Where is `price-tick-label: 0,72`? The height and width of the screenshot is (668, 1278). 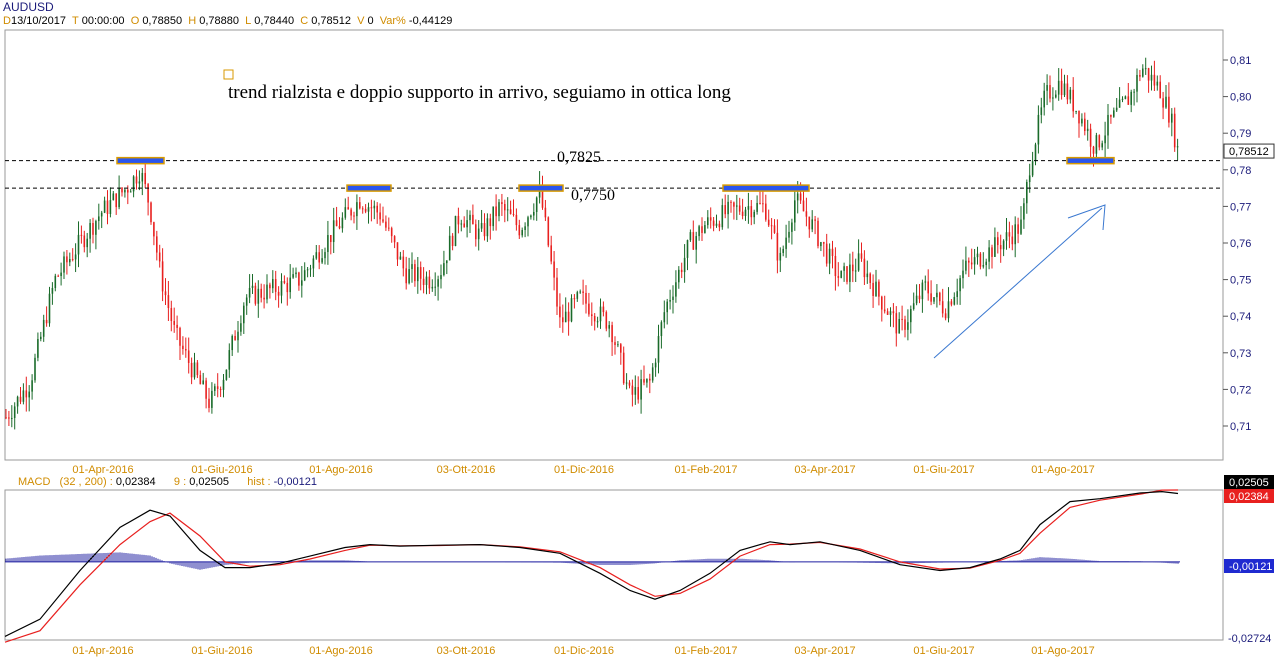
price-tick-label: 0,72 is located at coordinates (1240, 390).